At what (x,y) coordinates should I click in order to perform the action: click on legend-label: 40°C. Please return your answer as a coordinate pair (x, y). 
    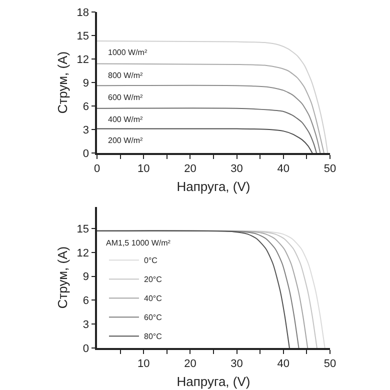
    Looking at the image, I should click on (153, 299).